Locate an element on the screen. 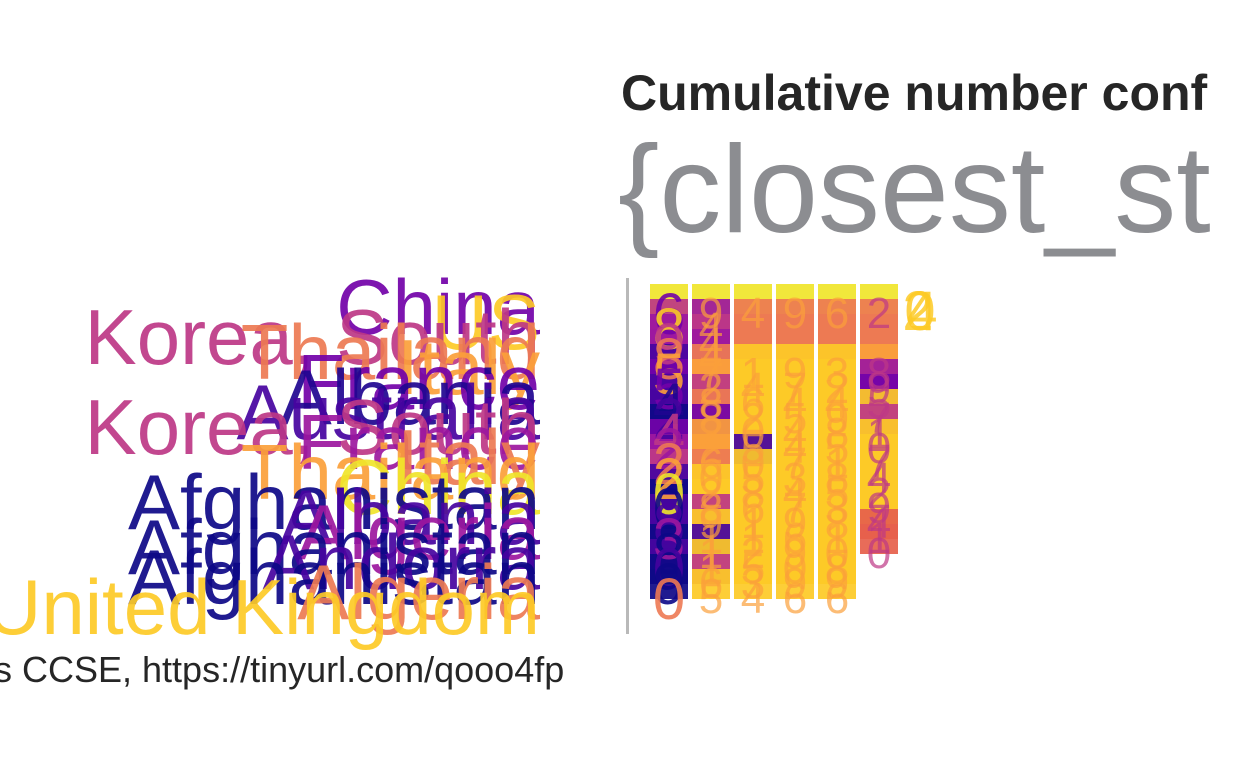 This screenshot has height=768, width=1248. extra-label: 2 is located at coordinates (917, 310).